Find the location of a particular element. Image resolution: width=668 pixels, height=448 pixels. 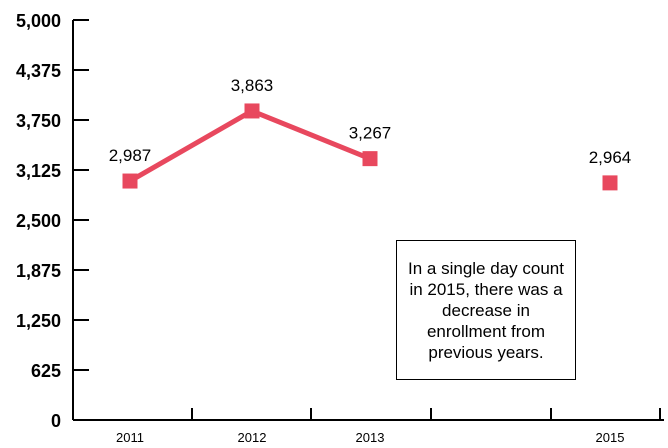

x-tick-label: 2015 is located at coordinates (610, 437).